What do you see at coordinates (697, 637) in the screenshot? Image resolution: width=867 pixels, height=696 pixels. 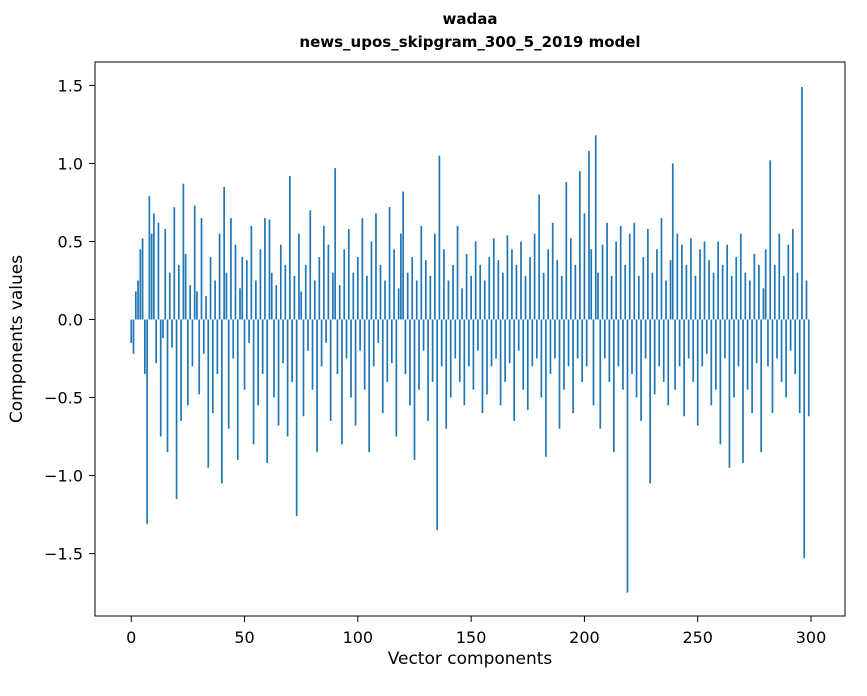 I see `x-tick-label: 250` at bounding box center [697, 637].